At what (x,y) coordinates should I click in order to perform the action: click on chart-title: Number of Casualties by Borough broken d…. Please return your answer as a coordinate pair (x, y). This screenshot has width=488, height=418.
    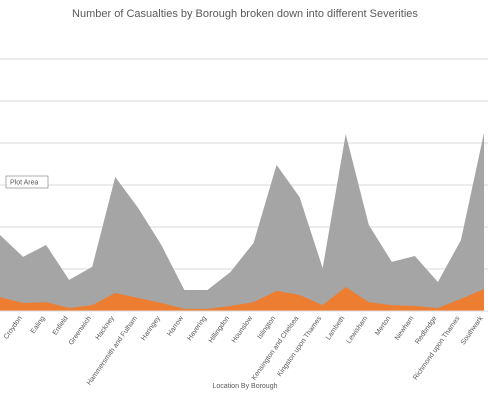
    Looking at the image, I should click on (245, 14).